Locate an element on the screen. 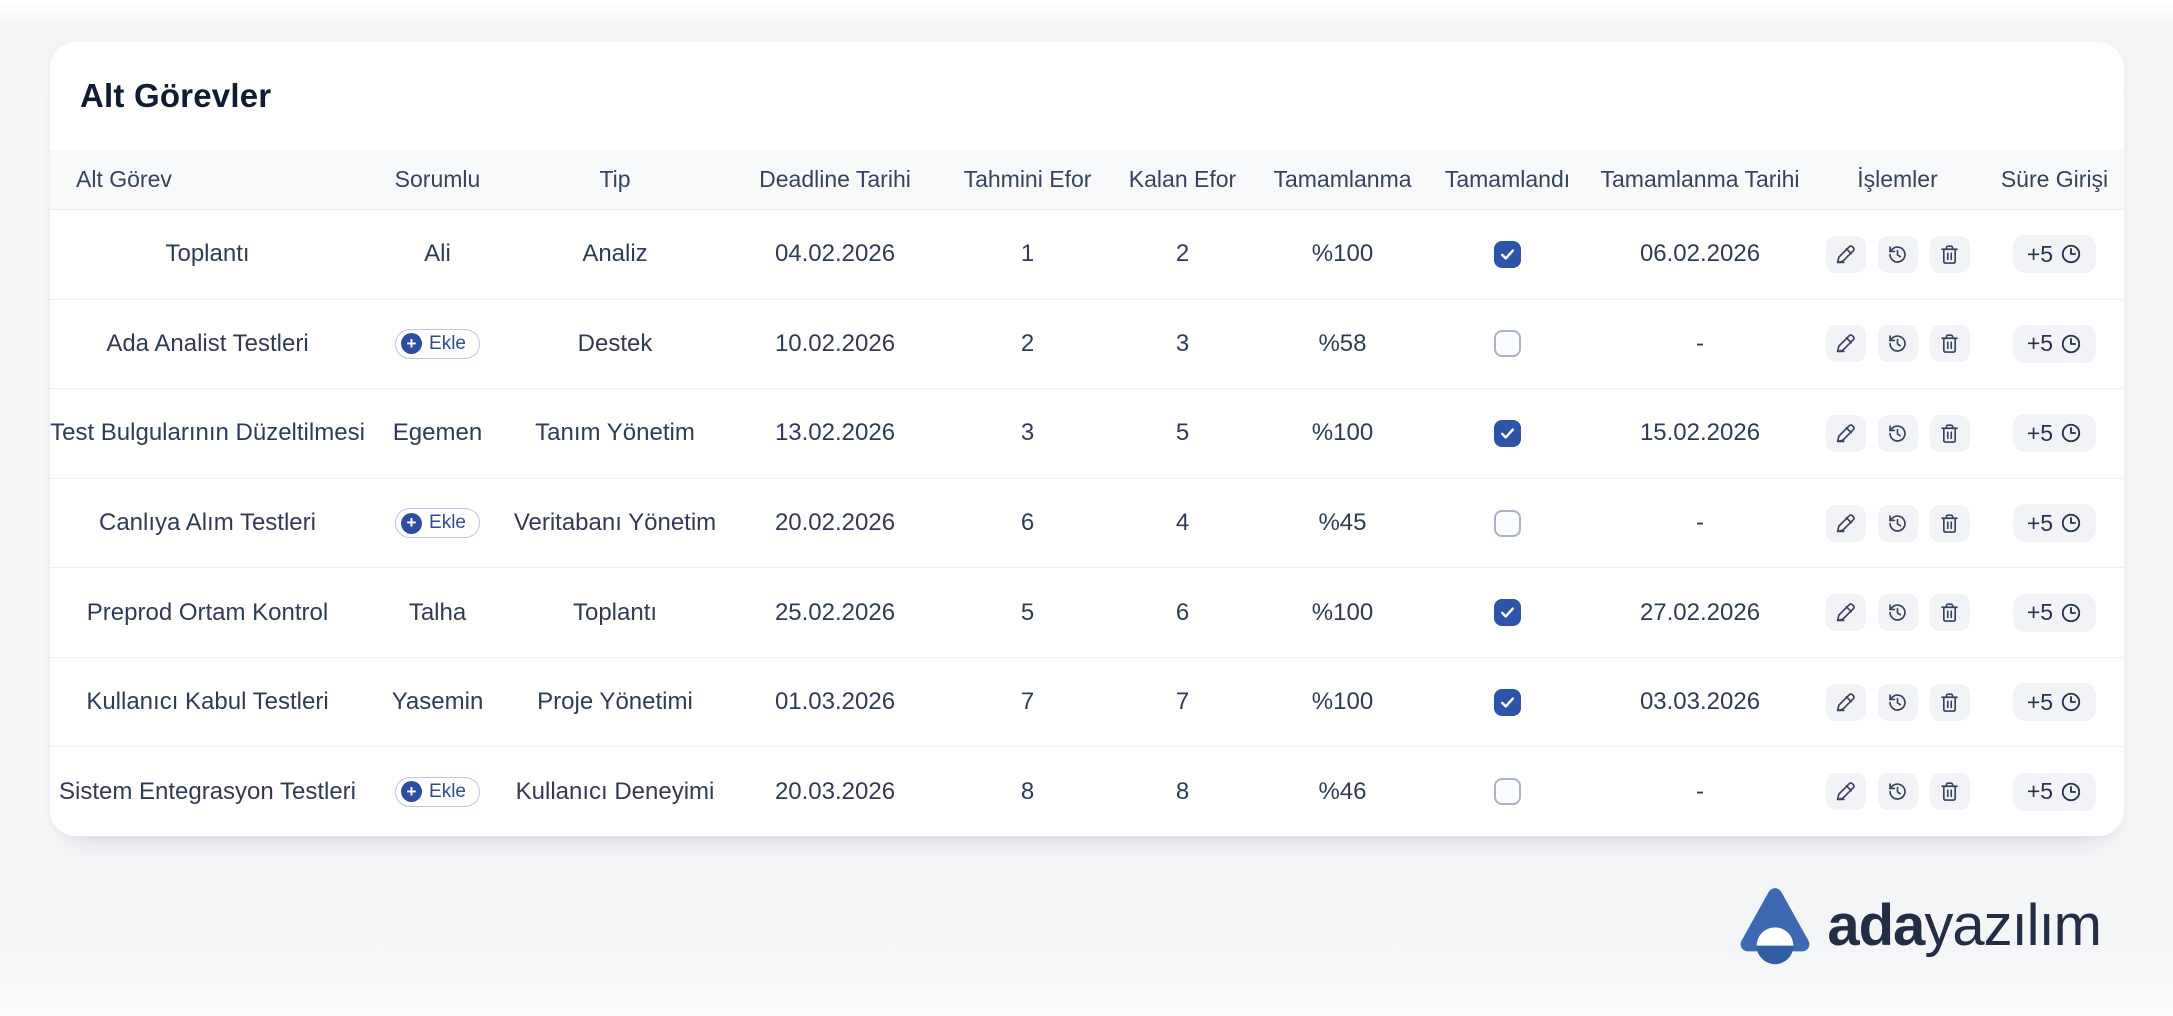 The height and width of the screenshot is (1016, 2173). subtask-name: Sistem Entegrasyon Testleri is located at coordinates (207, 791).